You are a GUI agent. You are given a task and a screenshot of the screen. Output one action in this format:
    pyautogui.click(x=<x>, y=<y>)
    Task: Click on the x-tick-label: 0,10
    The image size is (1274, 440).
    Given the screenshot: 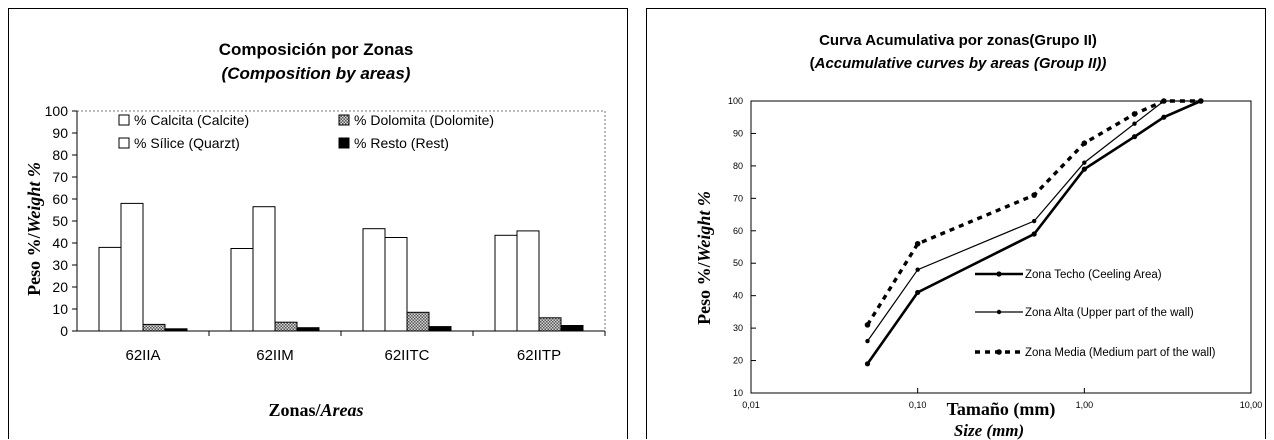 What is the action you would take?
    pyautogui.click(x=918, y=405)
    